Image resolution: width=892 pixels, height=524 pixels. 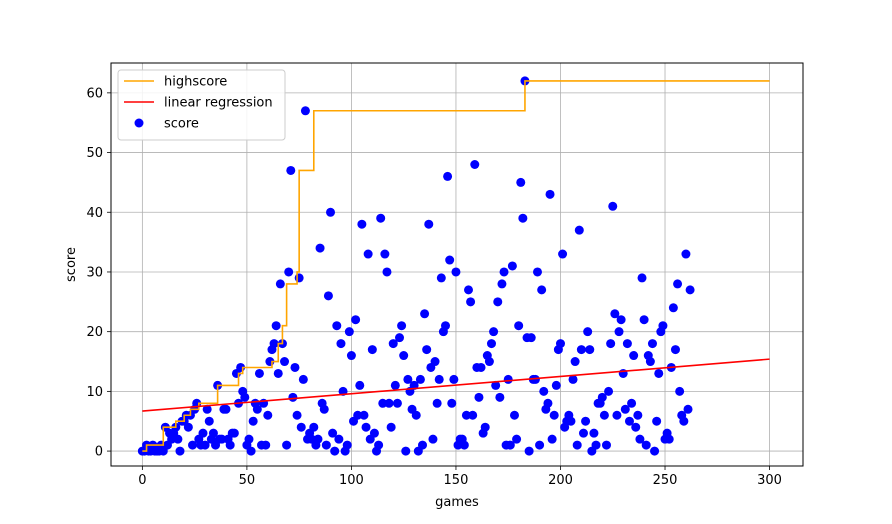 What do you see at coordinates (94, 272) in the screenshot?
I see `y-tick-label: 30` at bounding box center [94, 272].